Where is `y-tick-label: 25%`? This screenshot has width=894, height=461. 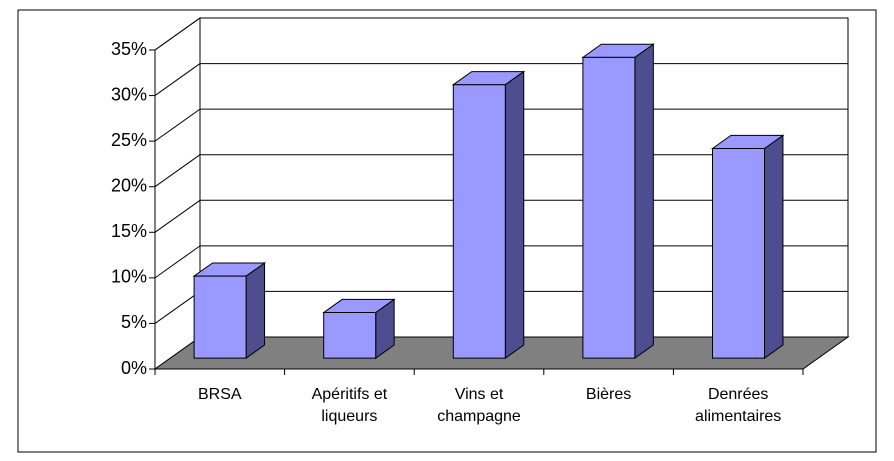
y-tick-label: 25% is located at coordinates (129, 140).